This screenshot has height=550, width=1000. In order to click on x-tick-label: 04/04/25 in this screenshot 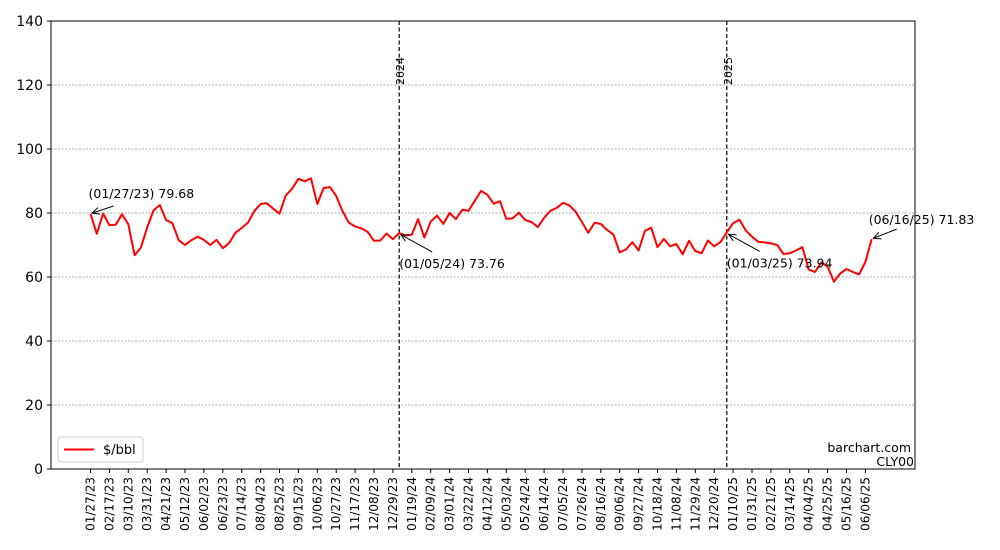, I will do `click(809, 504)`.